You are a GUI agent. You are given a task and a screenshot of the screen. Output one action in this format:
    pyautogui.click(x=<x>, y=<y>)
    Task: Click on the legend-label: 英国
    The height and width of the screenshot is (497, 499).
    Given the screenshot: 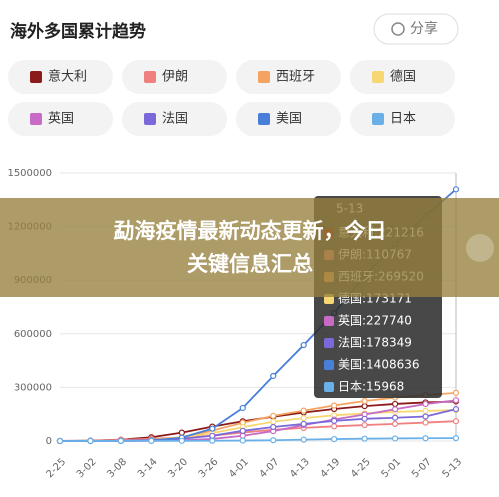 What is the action you would take?
    pyautogui.click(x=61, y=119)
    